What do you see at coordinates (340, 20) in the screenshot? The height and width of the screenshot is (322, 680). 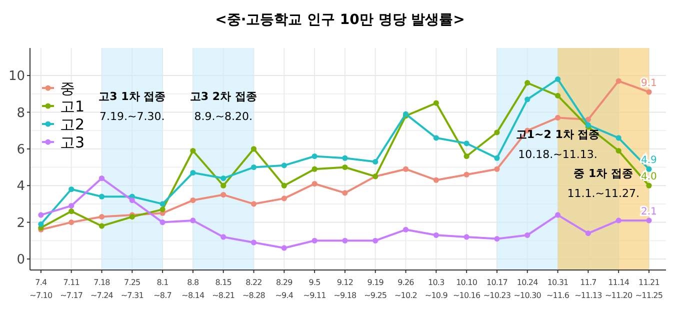 I see `chart-title: <중·고등학교 인구 10만 명당 발생률>` at bounding box center [340, 20].